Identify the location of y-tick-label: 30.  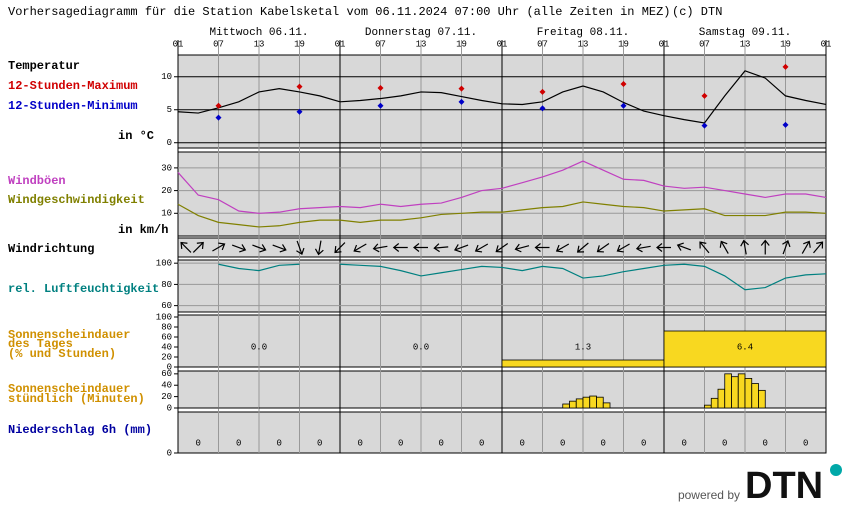
(166, 168).